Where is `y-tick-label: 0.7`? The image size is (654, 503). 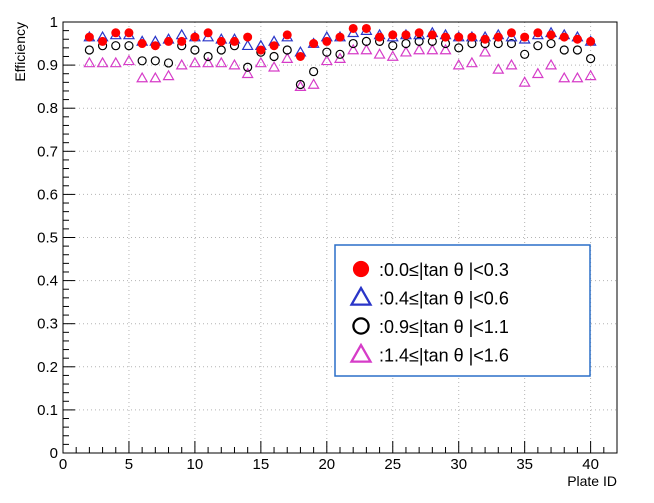 y-tick-label: 0.7 is located at coordinates (47, 151).